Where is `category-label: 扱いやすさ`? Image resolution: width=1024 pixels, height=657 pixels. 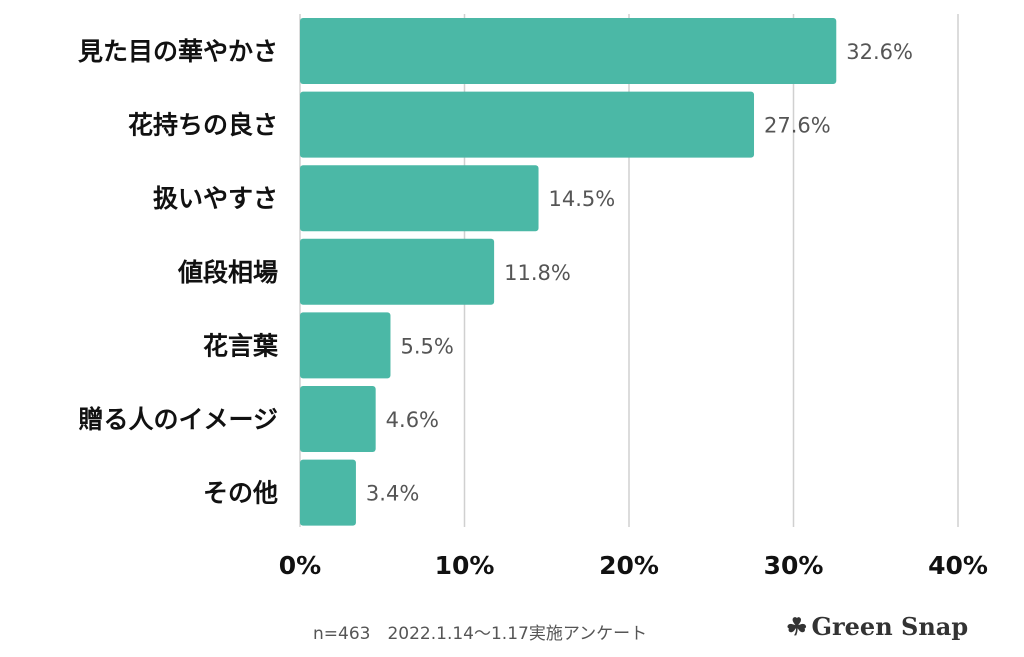 category-label: 扱いやすさ is located at coordinates (215, 198).